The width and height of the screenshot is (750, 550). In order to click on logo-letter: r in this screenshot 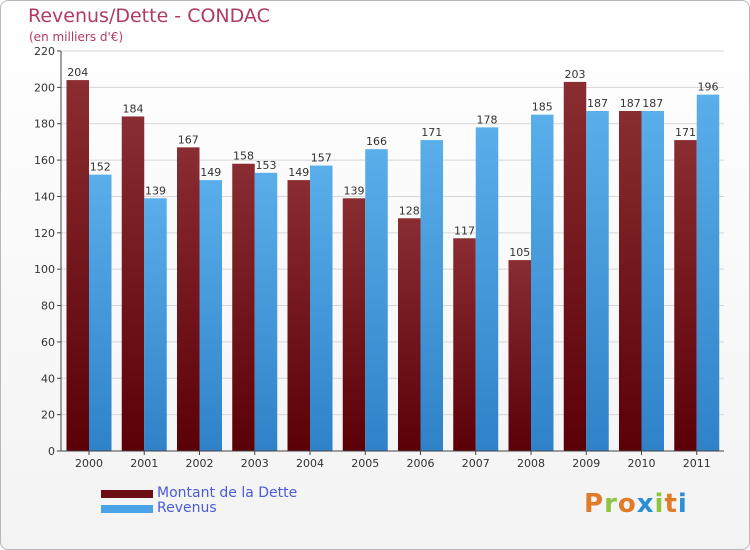, I will do `click(611, 504)`.